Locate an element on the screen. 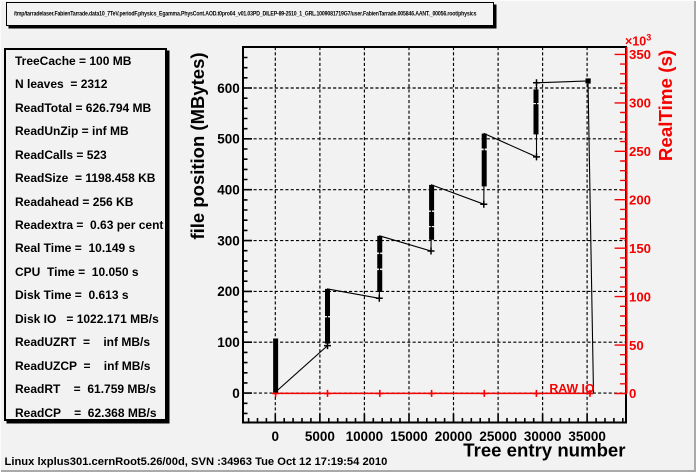 This screenshot has width=696, height=472. svg-text: 50 is located at coordinates (636, 345).